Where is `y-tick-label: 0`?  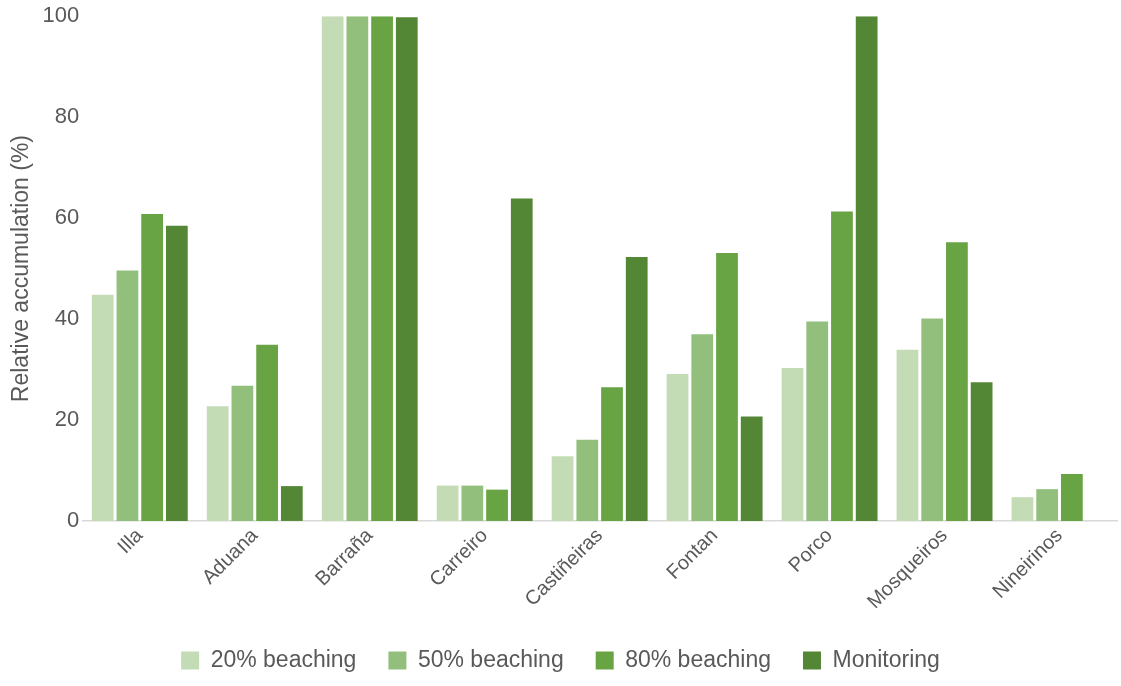 y-tick-label: 0 is located at coordinates (73, 519).